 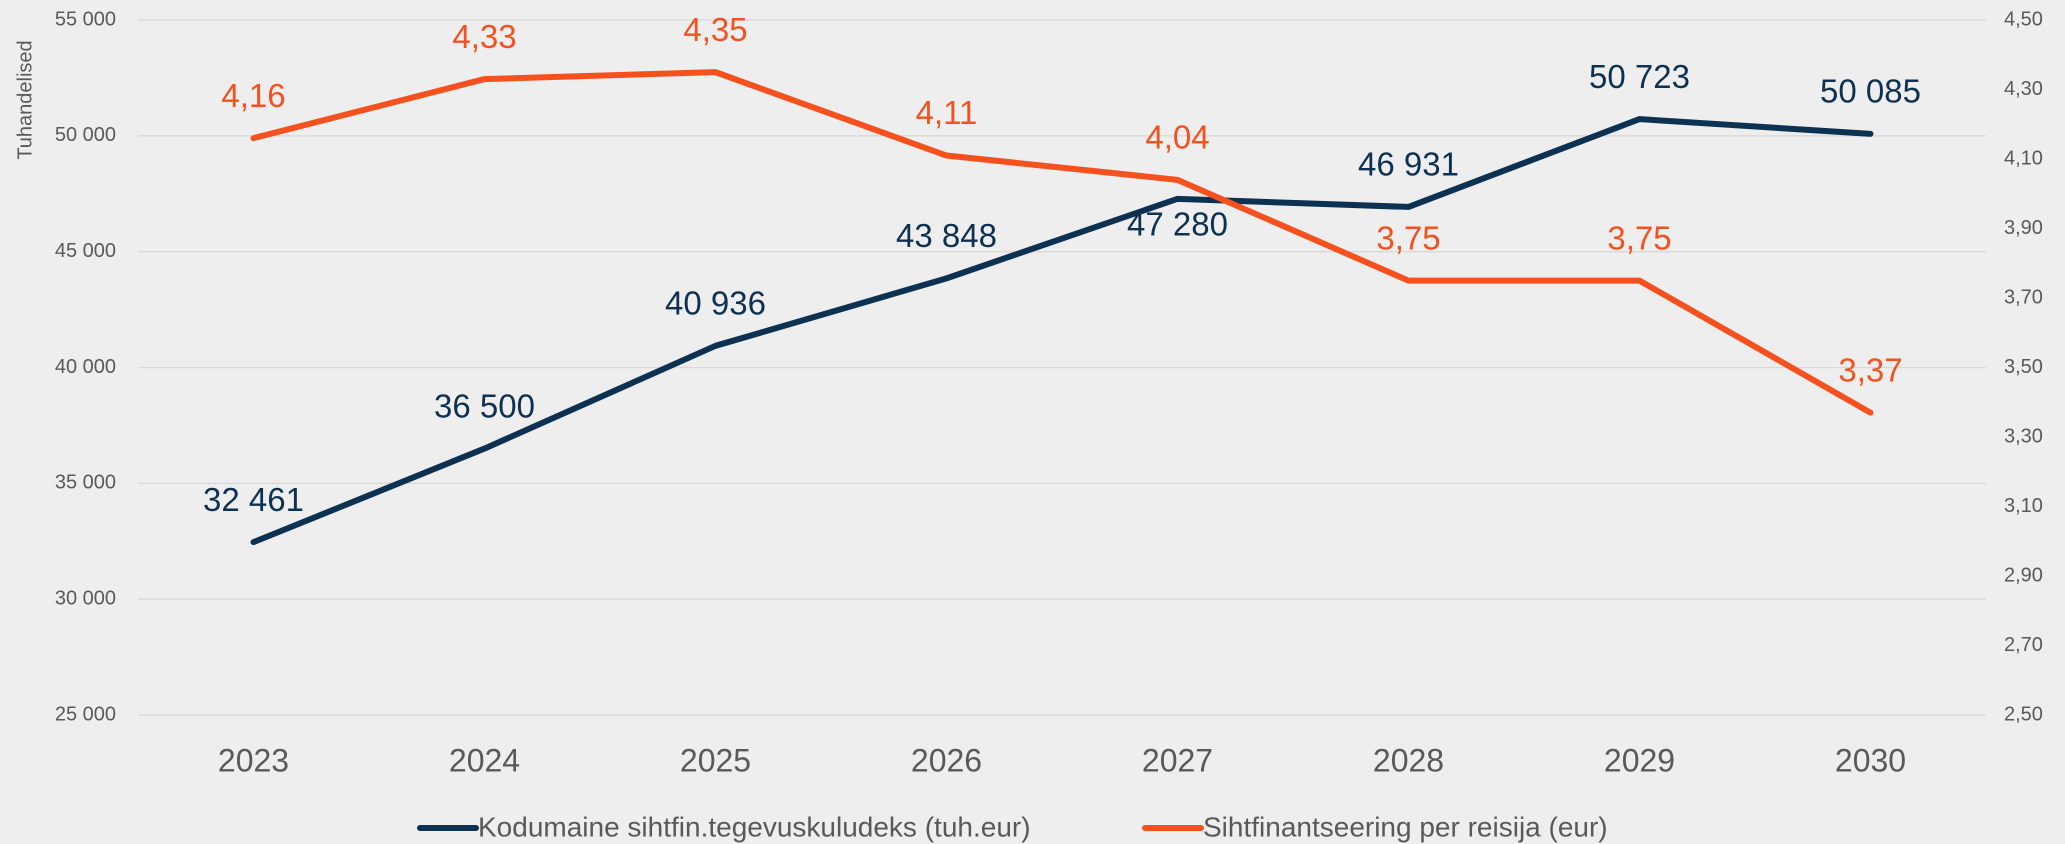 What do you see at coordinates (2023, 297) in the screenshot?
I see `y2-tick-label: 3,70` at bounding box center [2023, 297].